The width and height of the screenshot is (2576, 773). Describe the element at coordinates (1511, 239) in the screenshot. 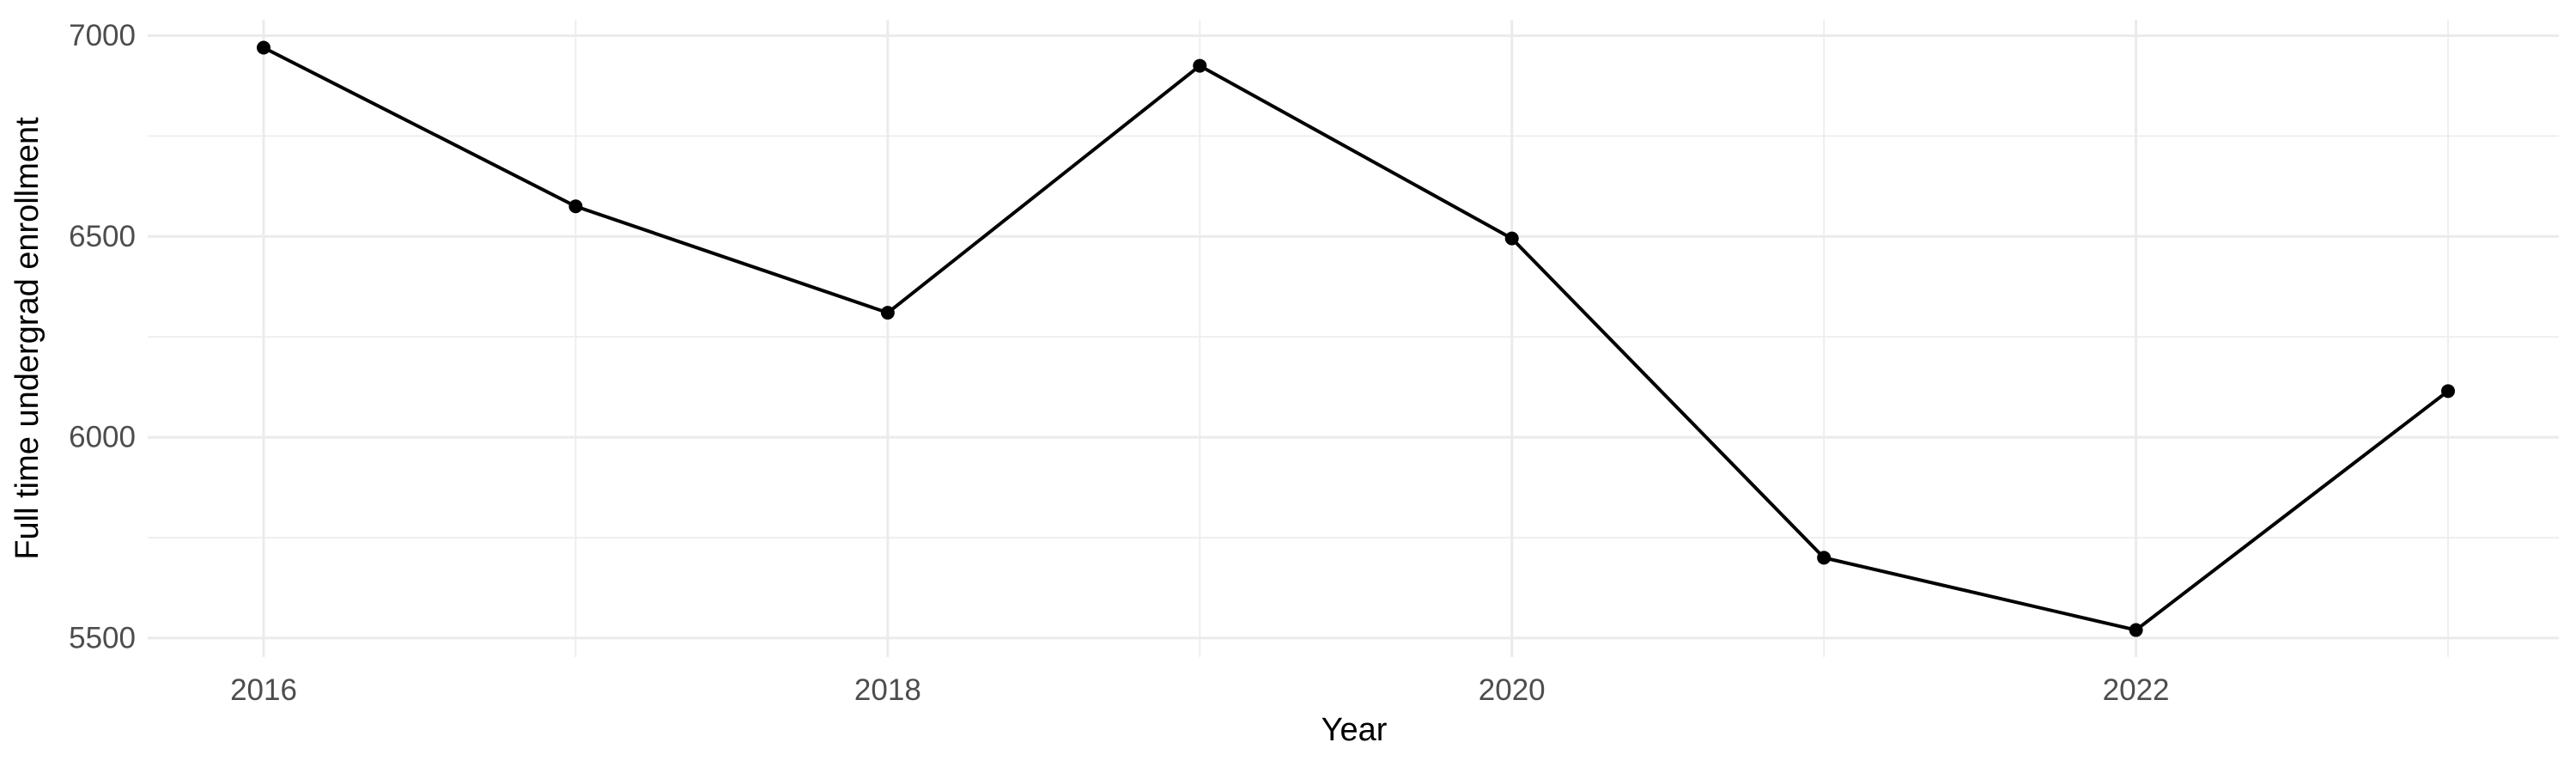

I see `data-point-2020` at that location.